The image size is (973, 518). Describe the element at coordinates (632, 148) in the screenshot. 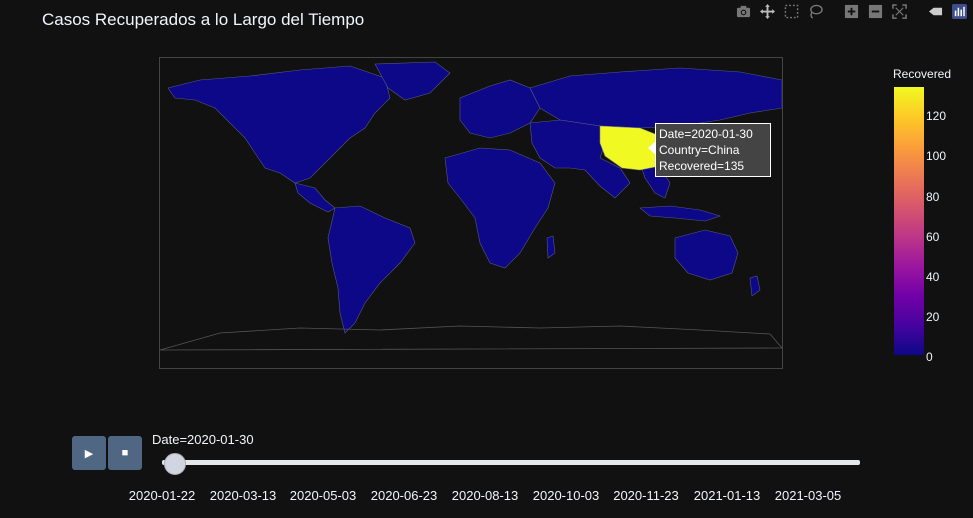

I see `region-china` at that location.